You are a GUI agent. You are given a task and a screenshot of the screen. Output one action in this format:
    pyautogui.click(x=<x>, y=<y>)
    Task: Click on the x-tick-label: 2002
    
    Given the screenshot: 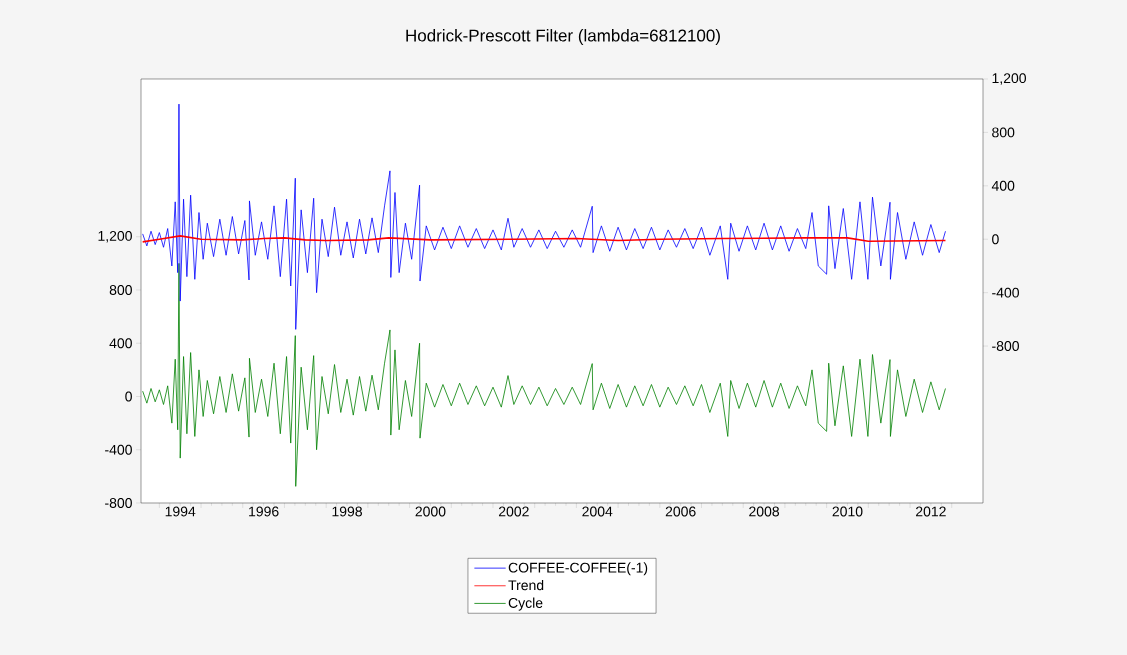 What is the action you would take?
    pyautogui.click(x=513, y=511)
    